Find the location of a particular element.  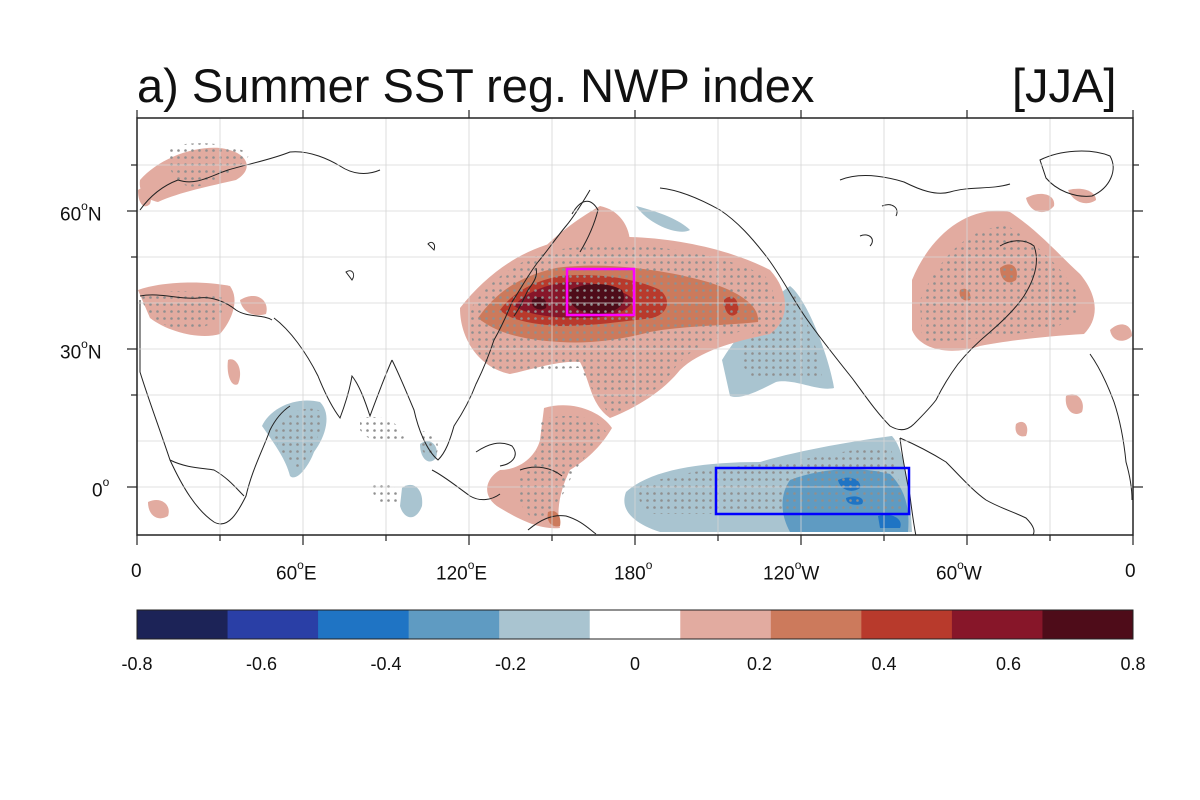

lon-label-0-left: 0 is located at coordinates (136, 571).